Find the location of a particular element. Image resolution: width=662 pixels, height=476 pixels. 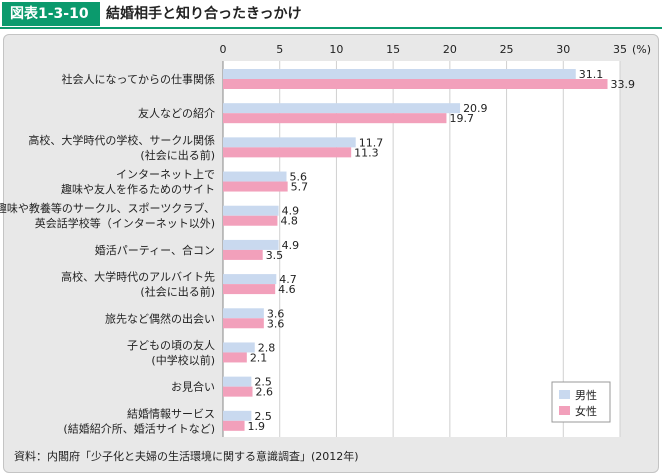

source-note: 資料：内閣府「少子化と夫婦の生活環境に関する意識調査」(2012年) is located at coordinates (186, 456).